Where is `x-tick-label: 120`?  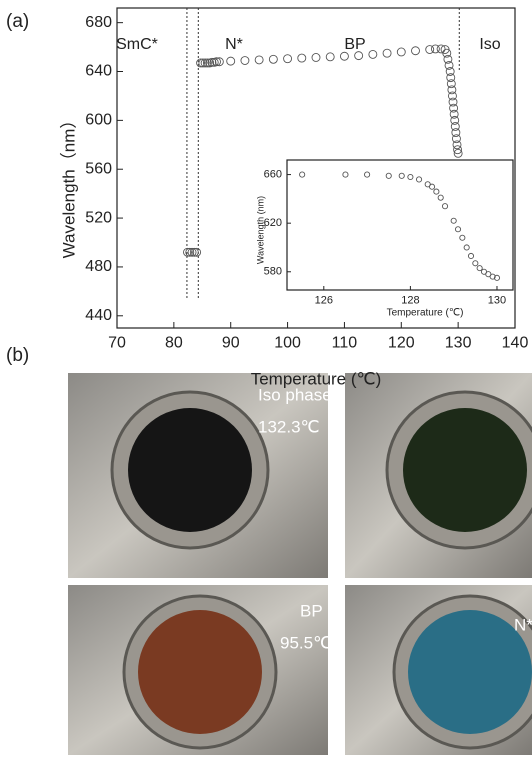
x-tick-label: 120 is located at coordinates (401, 342).